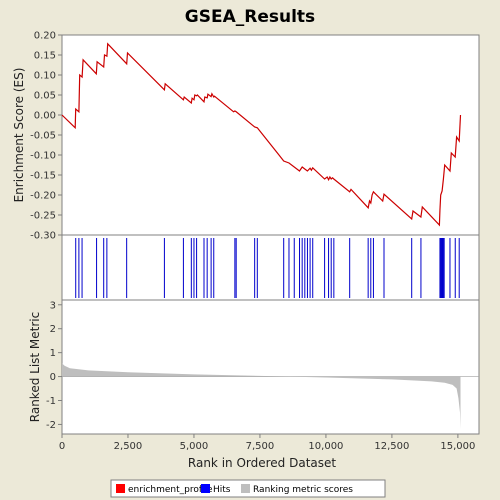 The width and height of the screenshot is (500, 500). What do you see at coordinates (303, 490) in the screenshot?
I see `legend-label-ranking-metric: Ranking metric scores` at bounding box center [303, 490].